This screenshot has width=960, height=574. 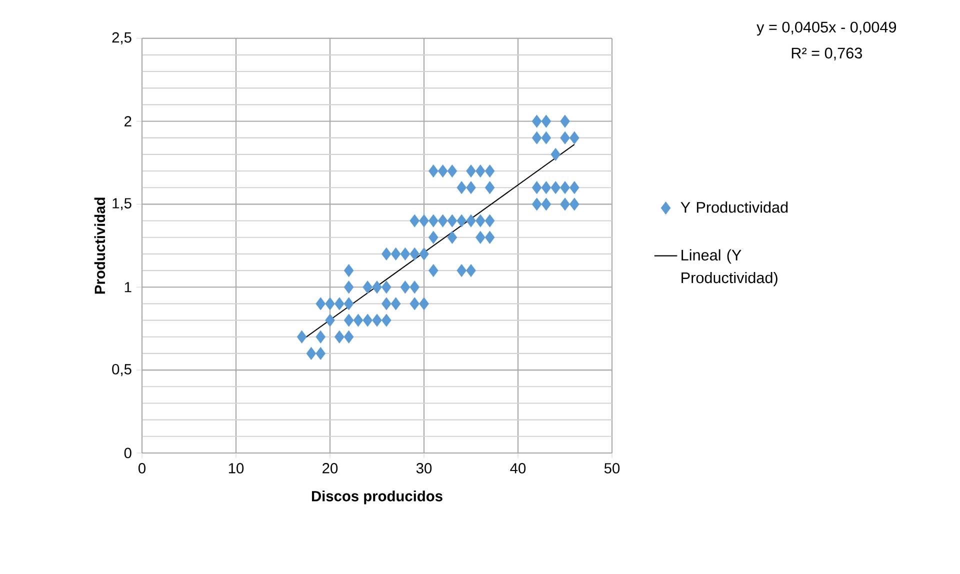 What do you see at coordinates (734, 207) in the screenshot?
I see `legend-label: Y Productividad` at bounding box center [734, 207].